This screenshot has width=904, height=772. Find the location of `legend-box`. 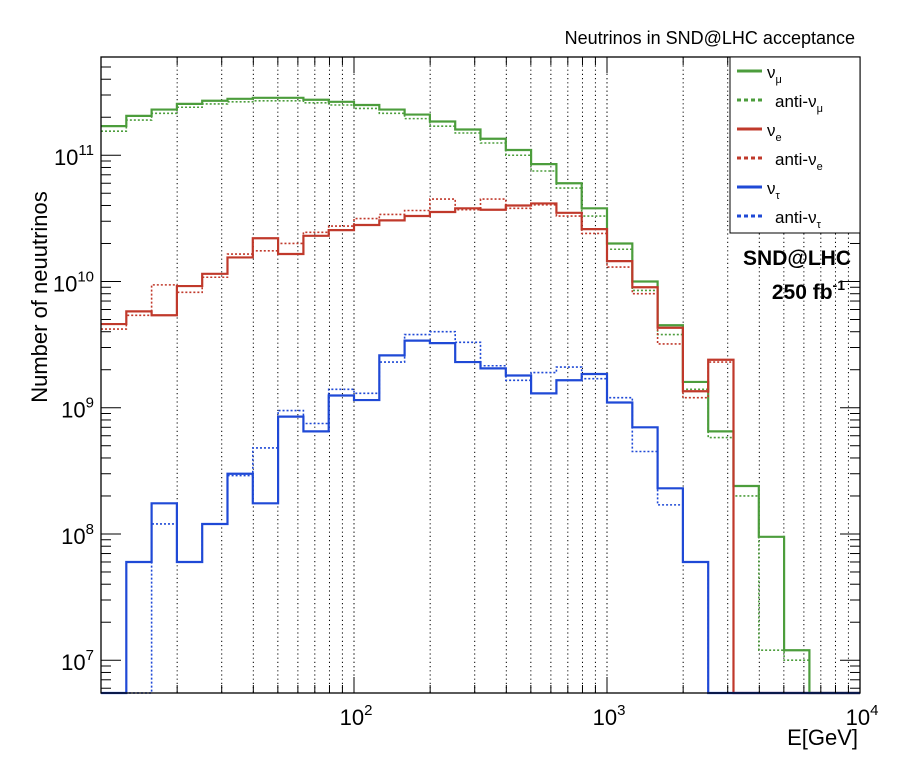

legend-box is located at coordinates (795, 145).